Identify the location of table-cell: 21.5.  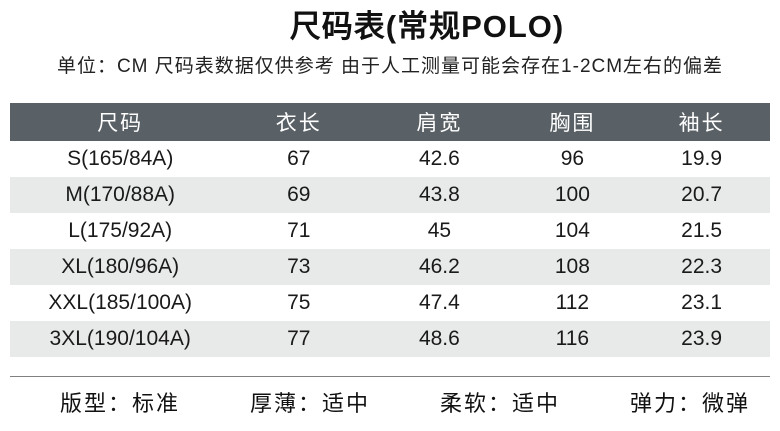
(702, 230).